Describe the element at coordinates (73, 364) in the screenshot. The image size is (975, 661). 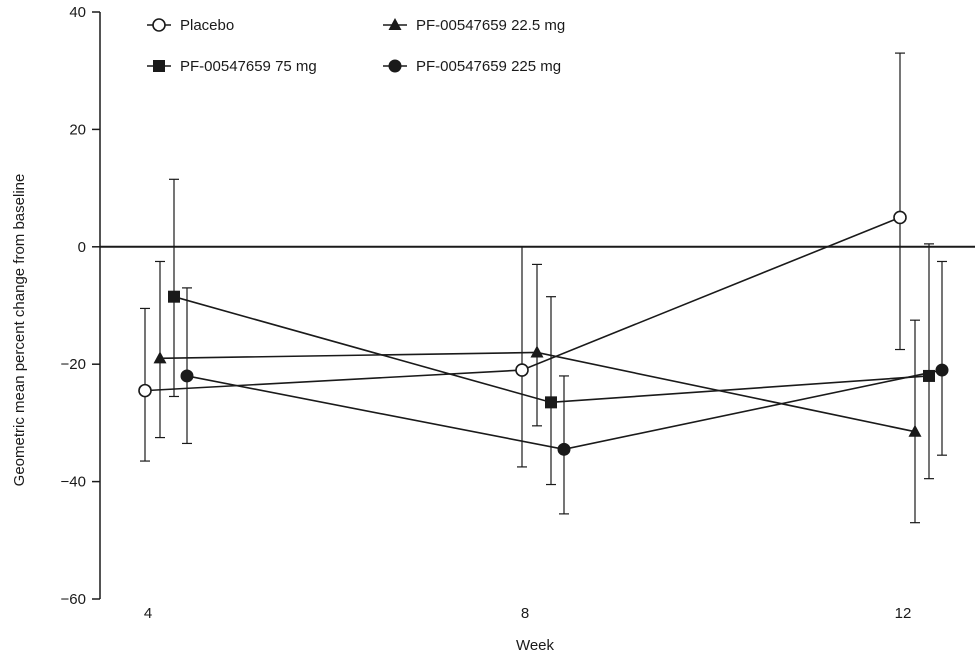
I see `y-tick-label: −20` at that location.